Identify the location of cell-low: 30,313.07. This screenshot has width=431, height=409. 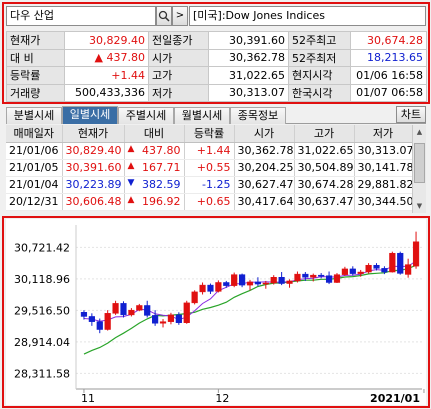
(383, 151).